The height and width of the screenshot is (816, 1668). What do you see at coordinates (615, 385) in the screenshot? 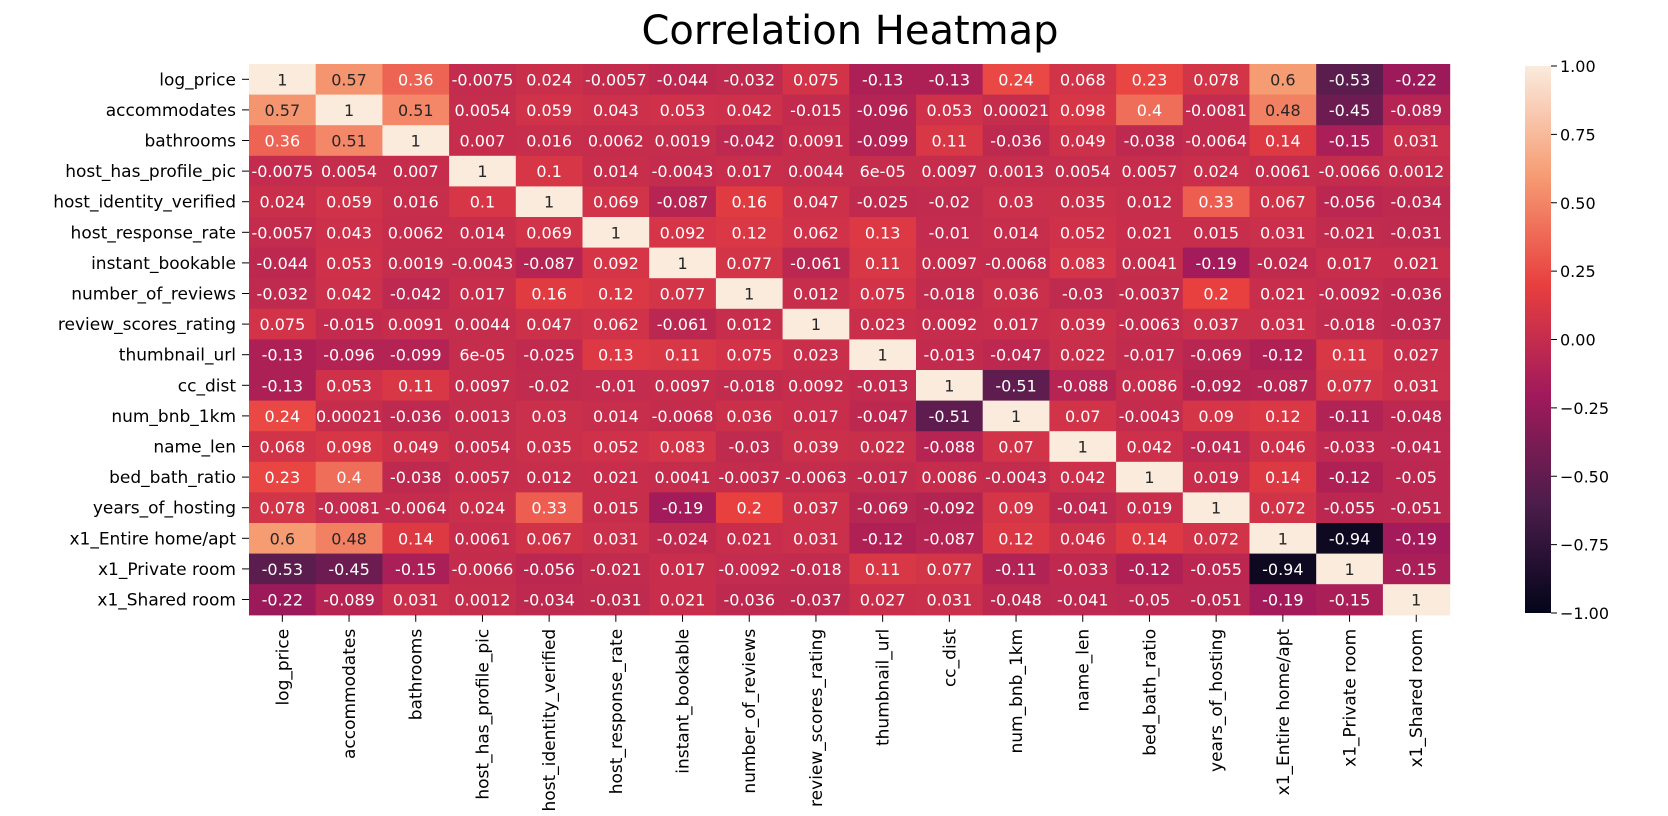
I see `heatmap-cell-label: -0.01` at bounding box center [615, 385].